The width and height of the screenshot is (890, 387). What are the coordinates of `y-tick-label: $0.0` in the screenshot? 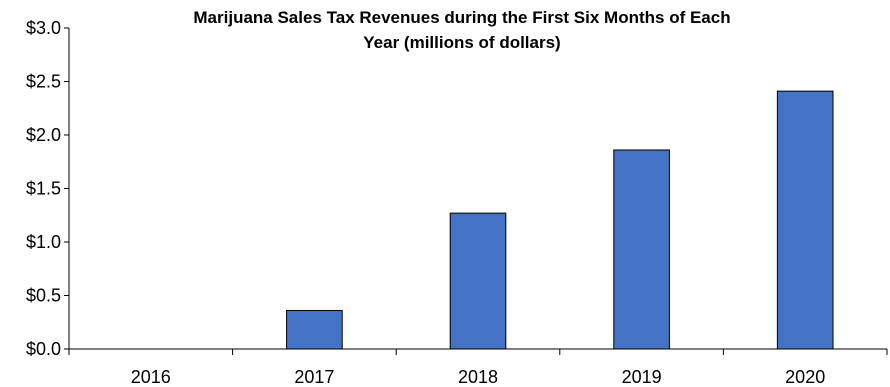 It's located at (43, 349).